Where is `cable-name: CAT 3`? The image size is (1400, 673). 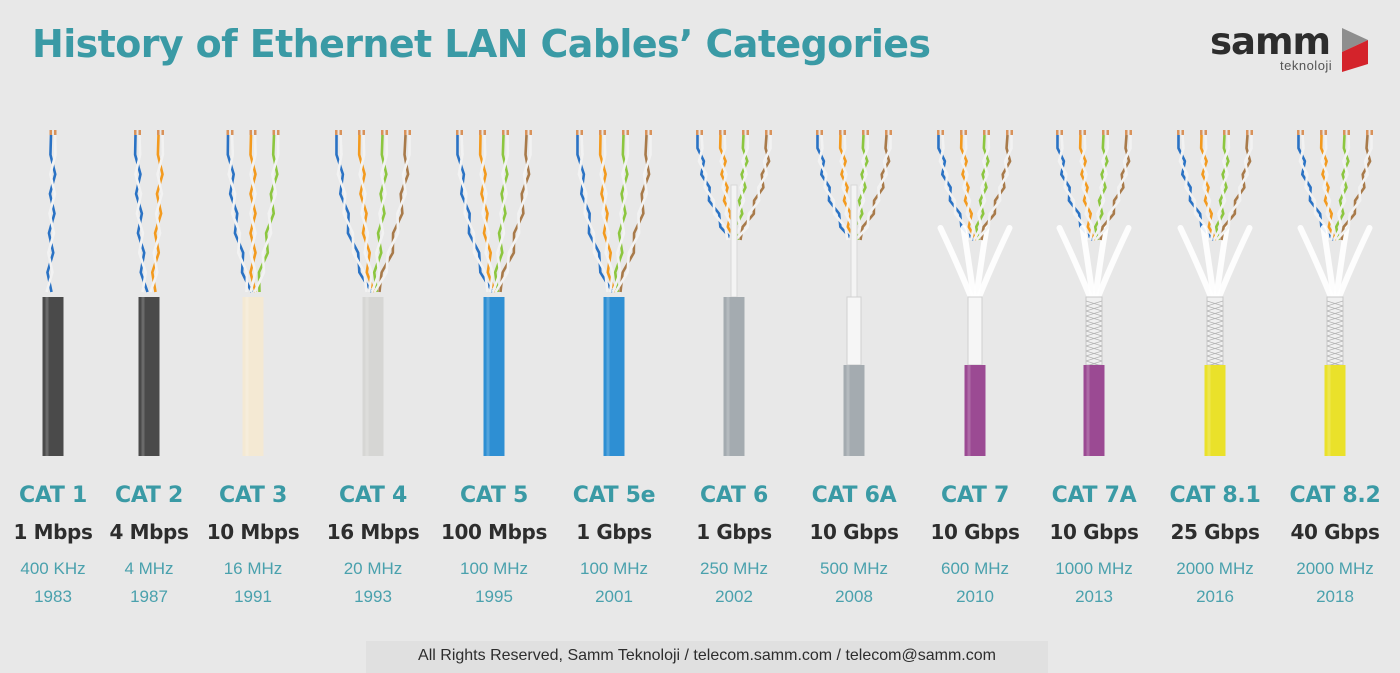
cable-name: CAT 3 is located at coordinates (253, 495).